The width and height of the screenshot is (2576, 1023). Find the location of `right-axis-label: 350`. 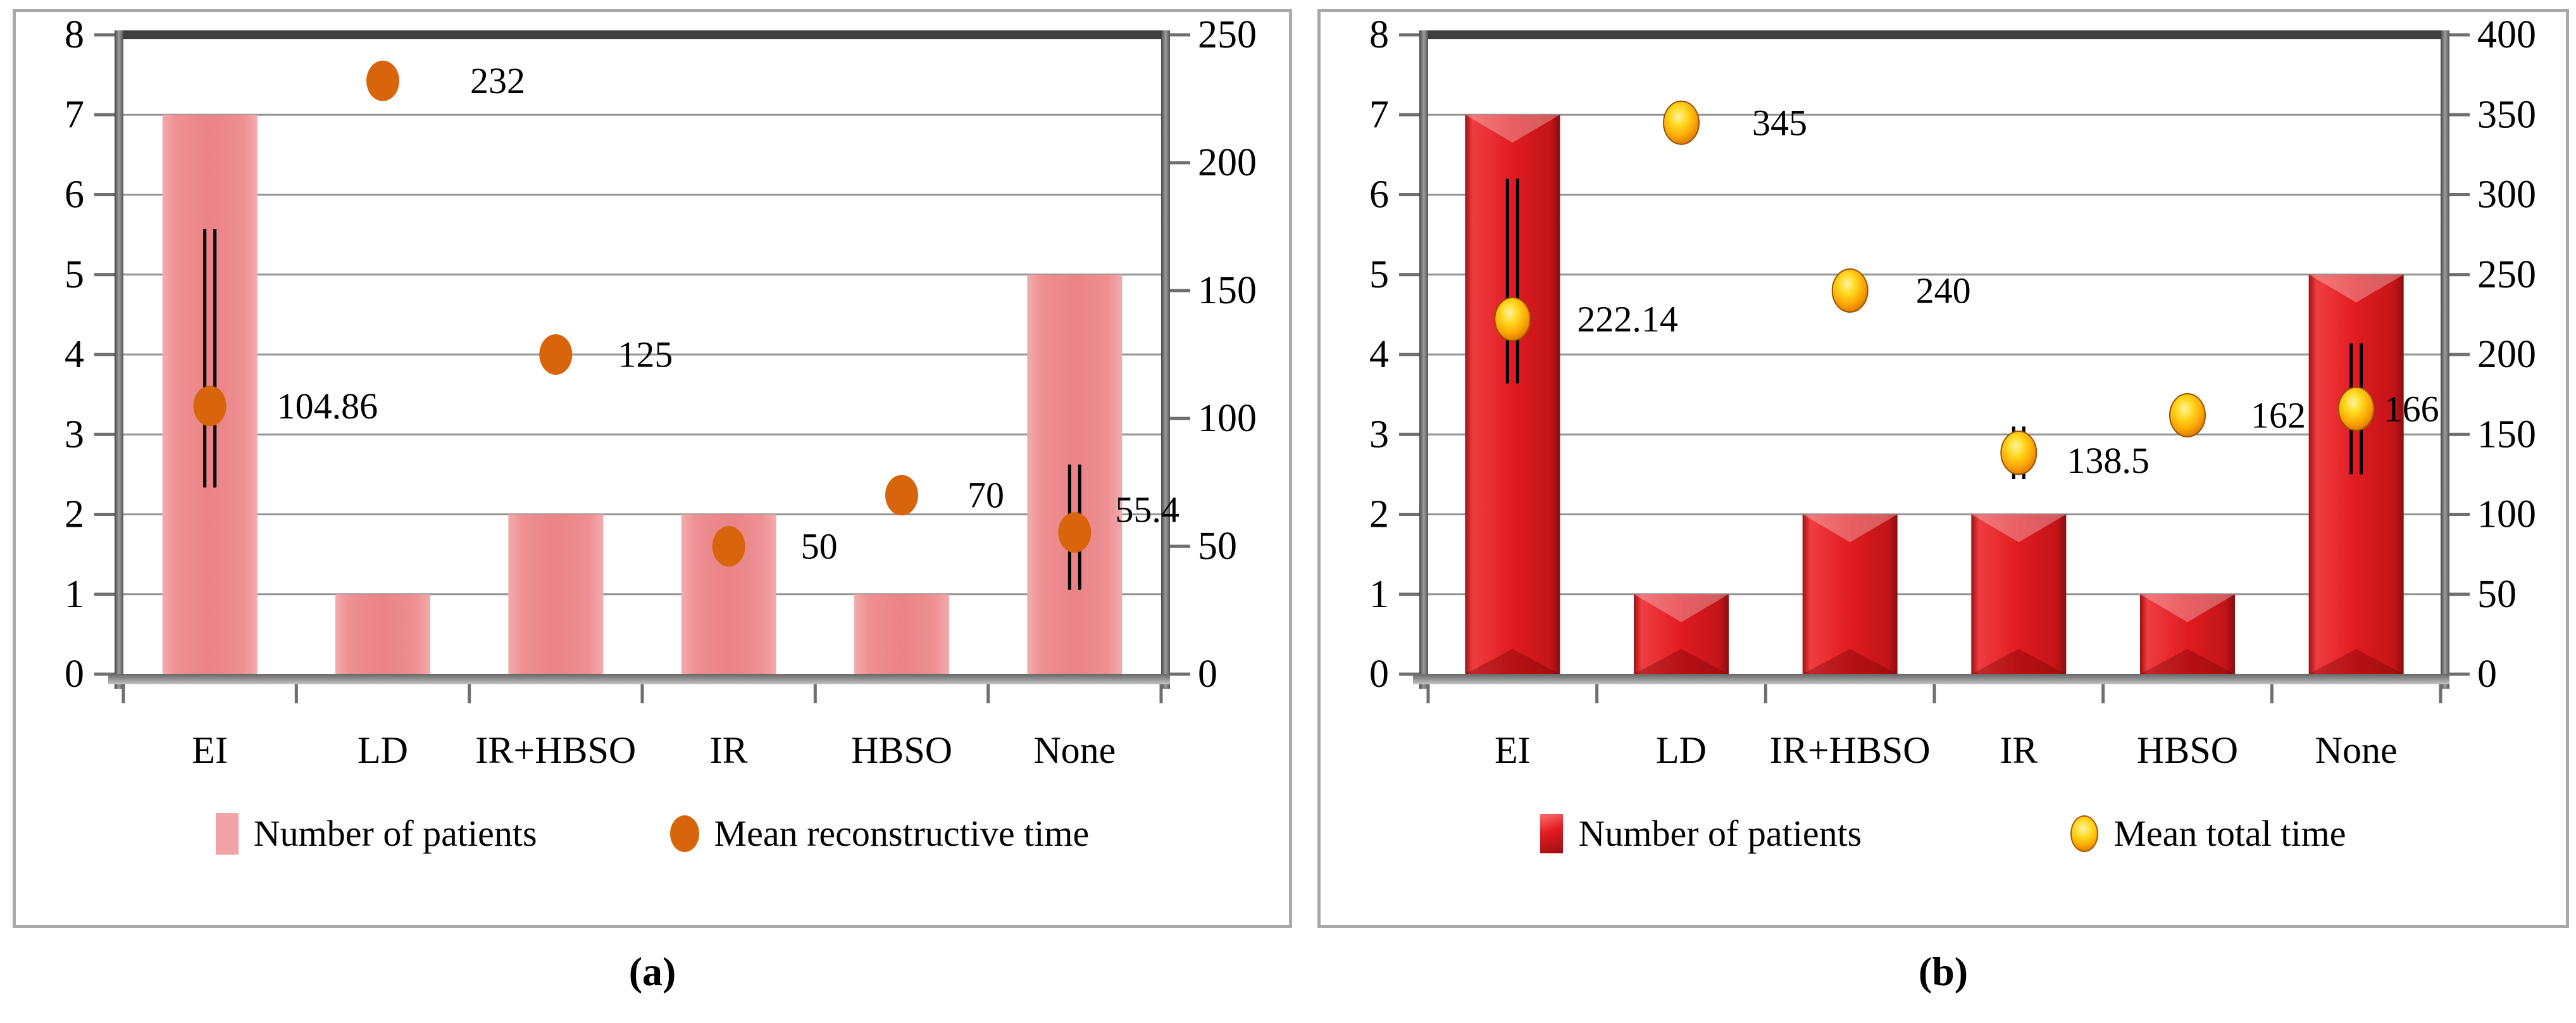

right-axis-label: 350 is located at coordinates (2506, 114).